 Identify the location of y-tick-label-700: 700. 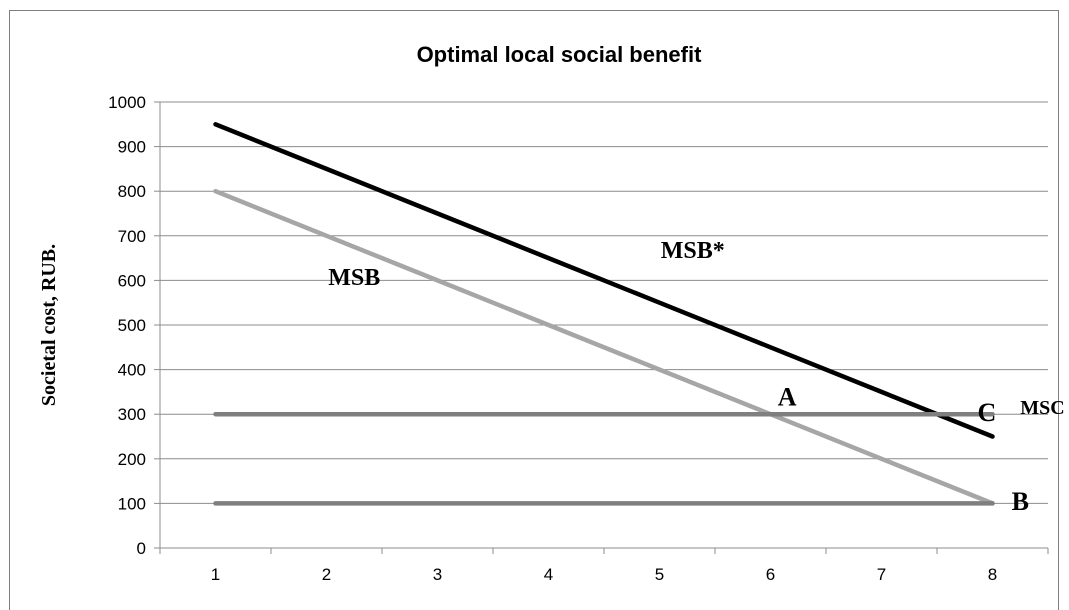
(132, 236).